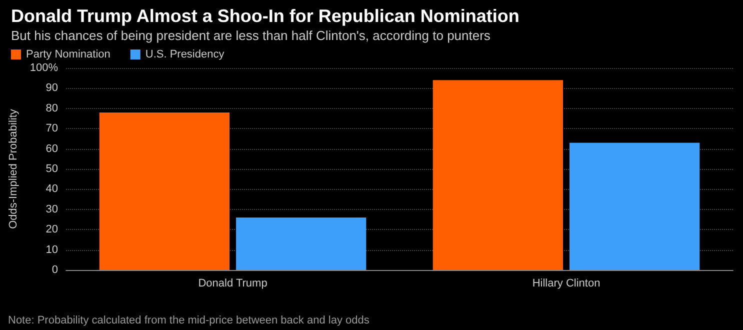 Image resolution: width=743 pixels, height=330 pixels. I want to click on y-tick-label: 20, so click(52, 230).